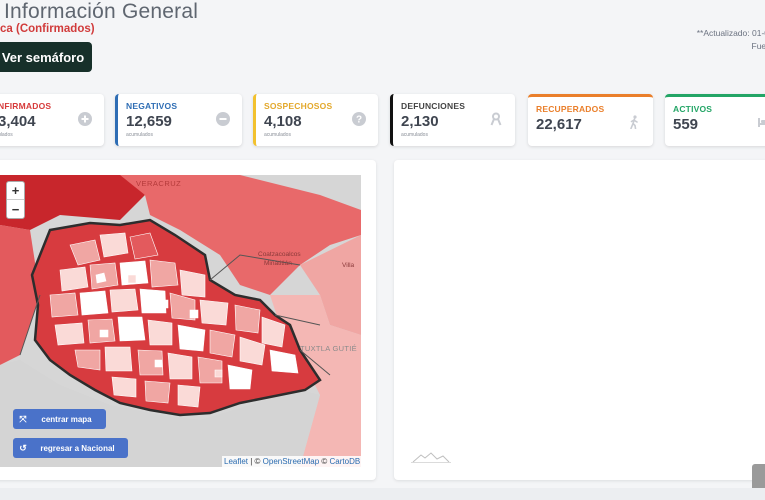 The height and width of the screenshot is (500, 765). What do you see at coordinates (570, 109) in the screenshot?
I see `card-label: RECUPERADOS` at bounding box center [570, 109].